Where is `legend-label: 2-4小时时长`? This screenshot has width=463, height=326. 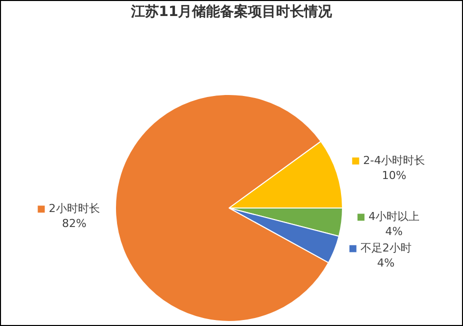
legend-label: 2-4小时时长 is located at coordinates (394, 160).